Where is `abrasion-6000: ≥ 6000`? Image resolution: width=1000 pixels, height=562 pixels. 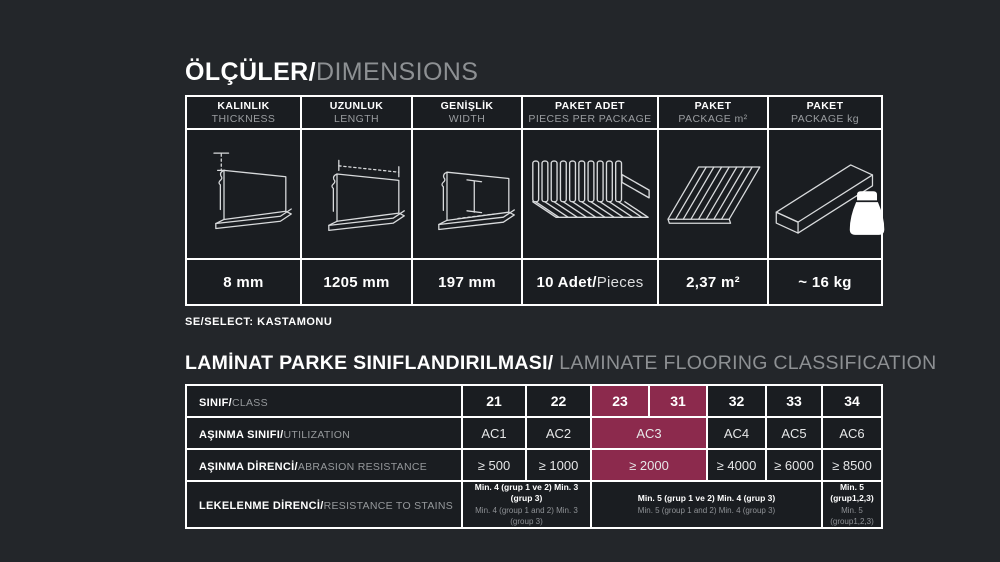
abrasion-6000: ≥ 6000 is located at coordinates (794, 465).